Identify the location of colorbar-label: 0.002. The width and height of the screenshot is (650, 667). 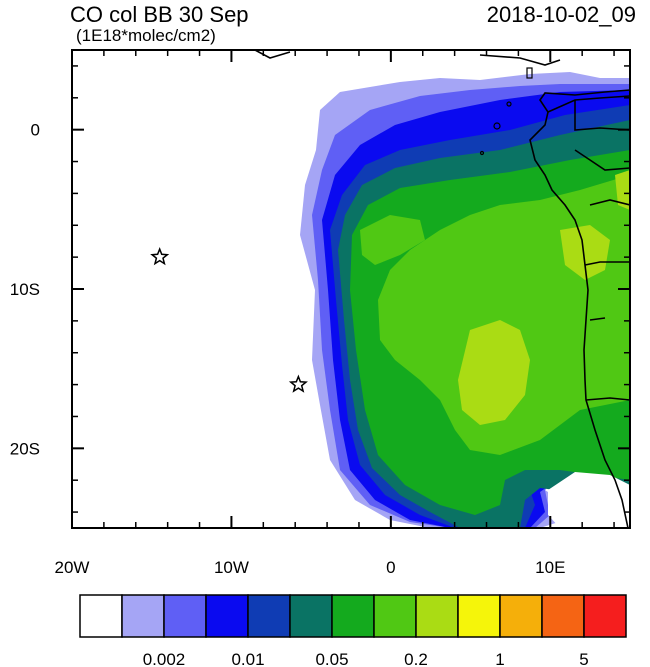
(164, 658).